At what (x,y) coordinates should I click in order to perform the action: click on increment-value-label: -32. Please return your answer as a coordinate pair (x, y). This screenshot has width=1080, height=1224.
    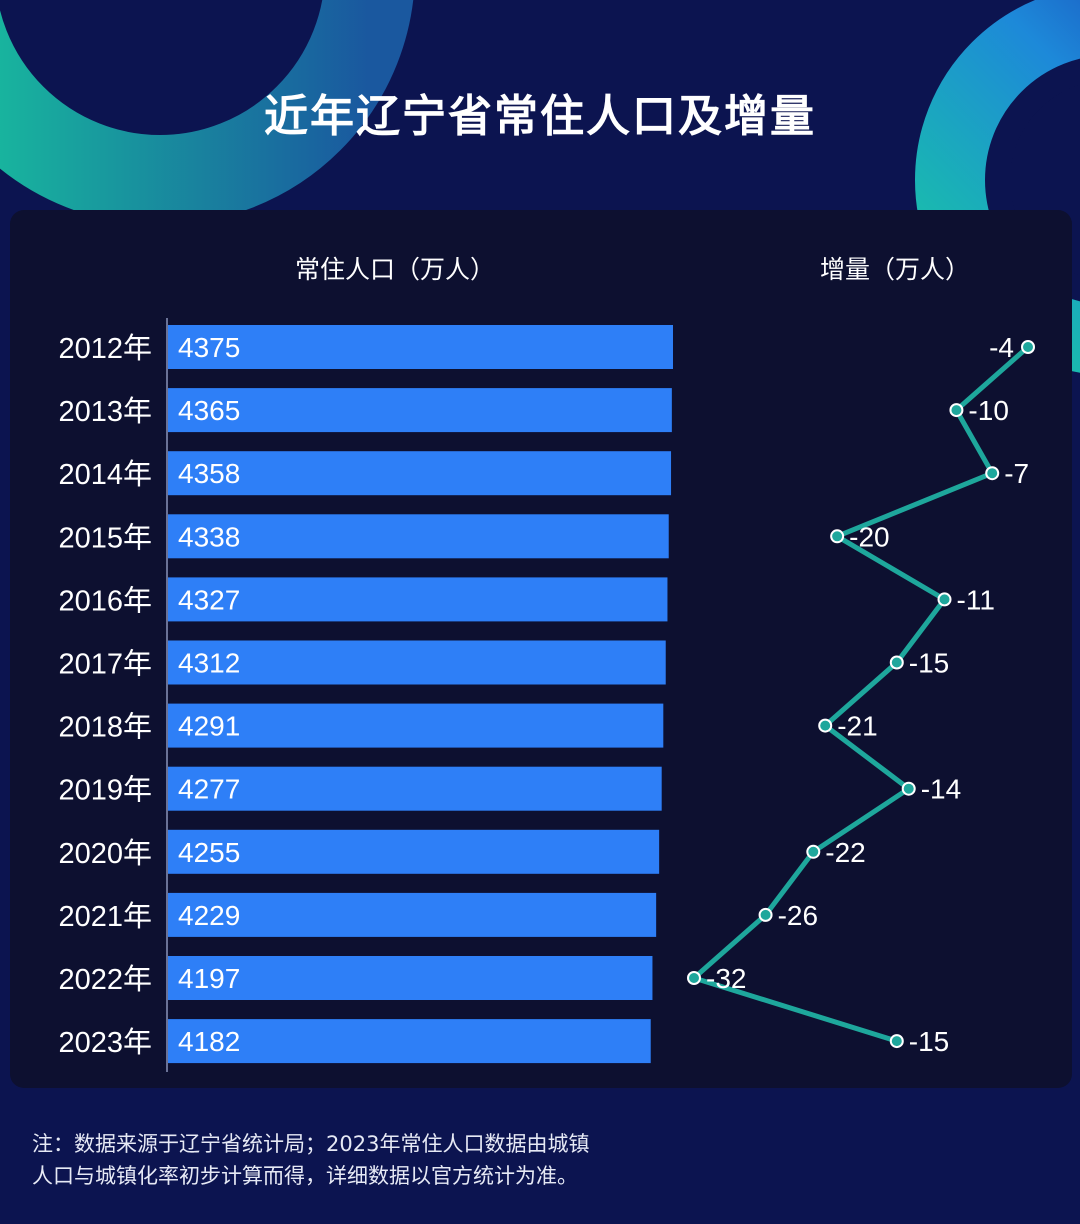
    Looking at the image, I should click on (726, 978).